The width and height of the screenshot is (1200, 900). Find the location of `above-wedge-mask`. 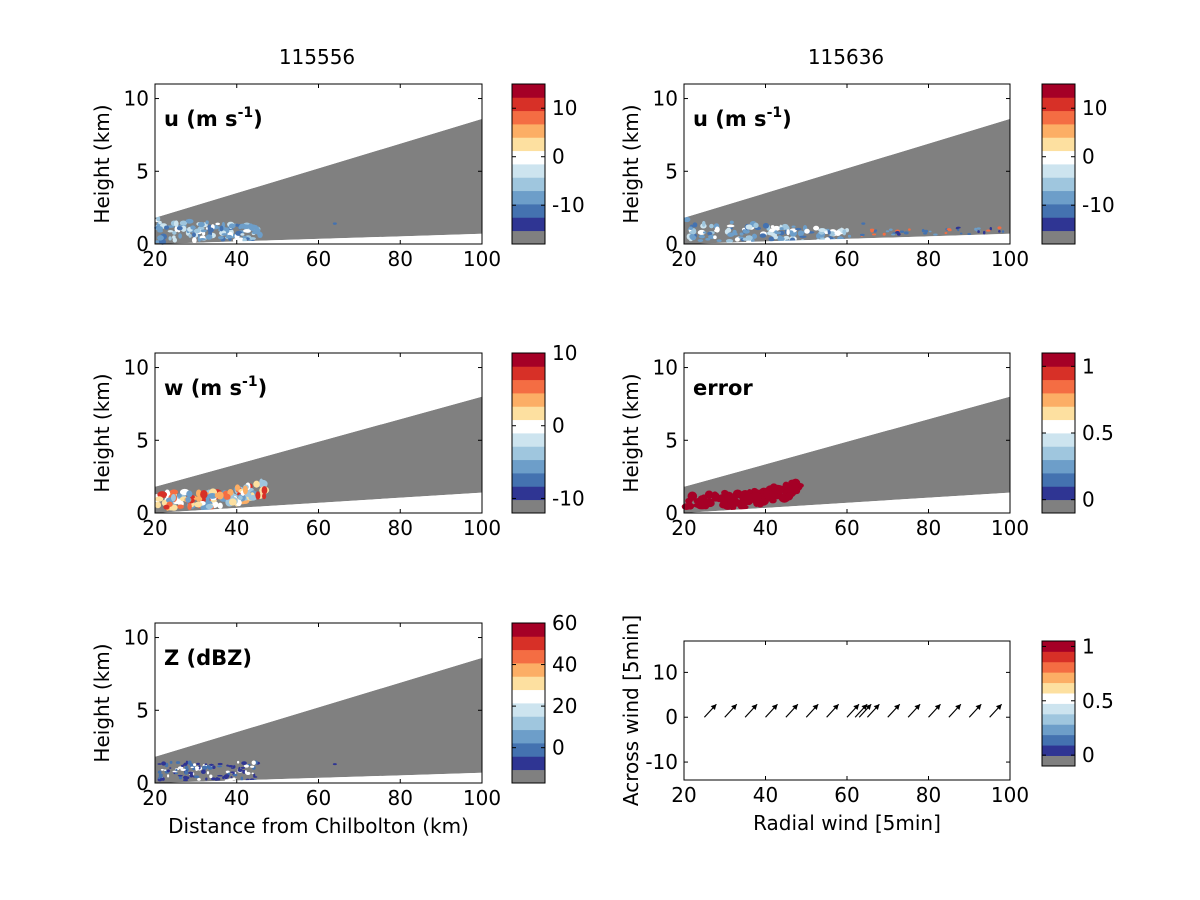

above-wedge-mask is located at coordinates (847, 151).